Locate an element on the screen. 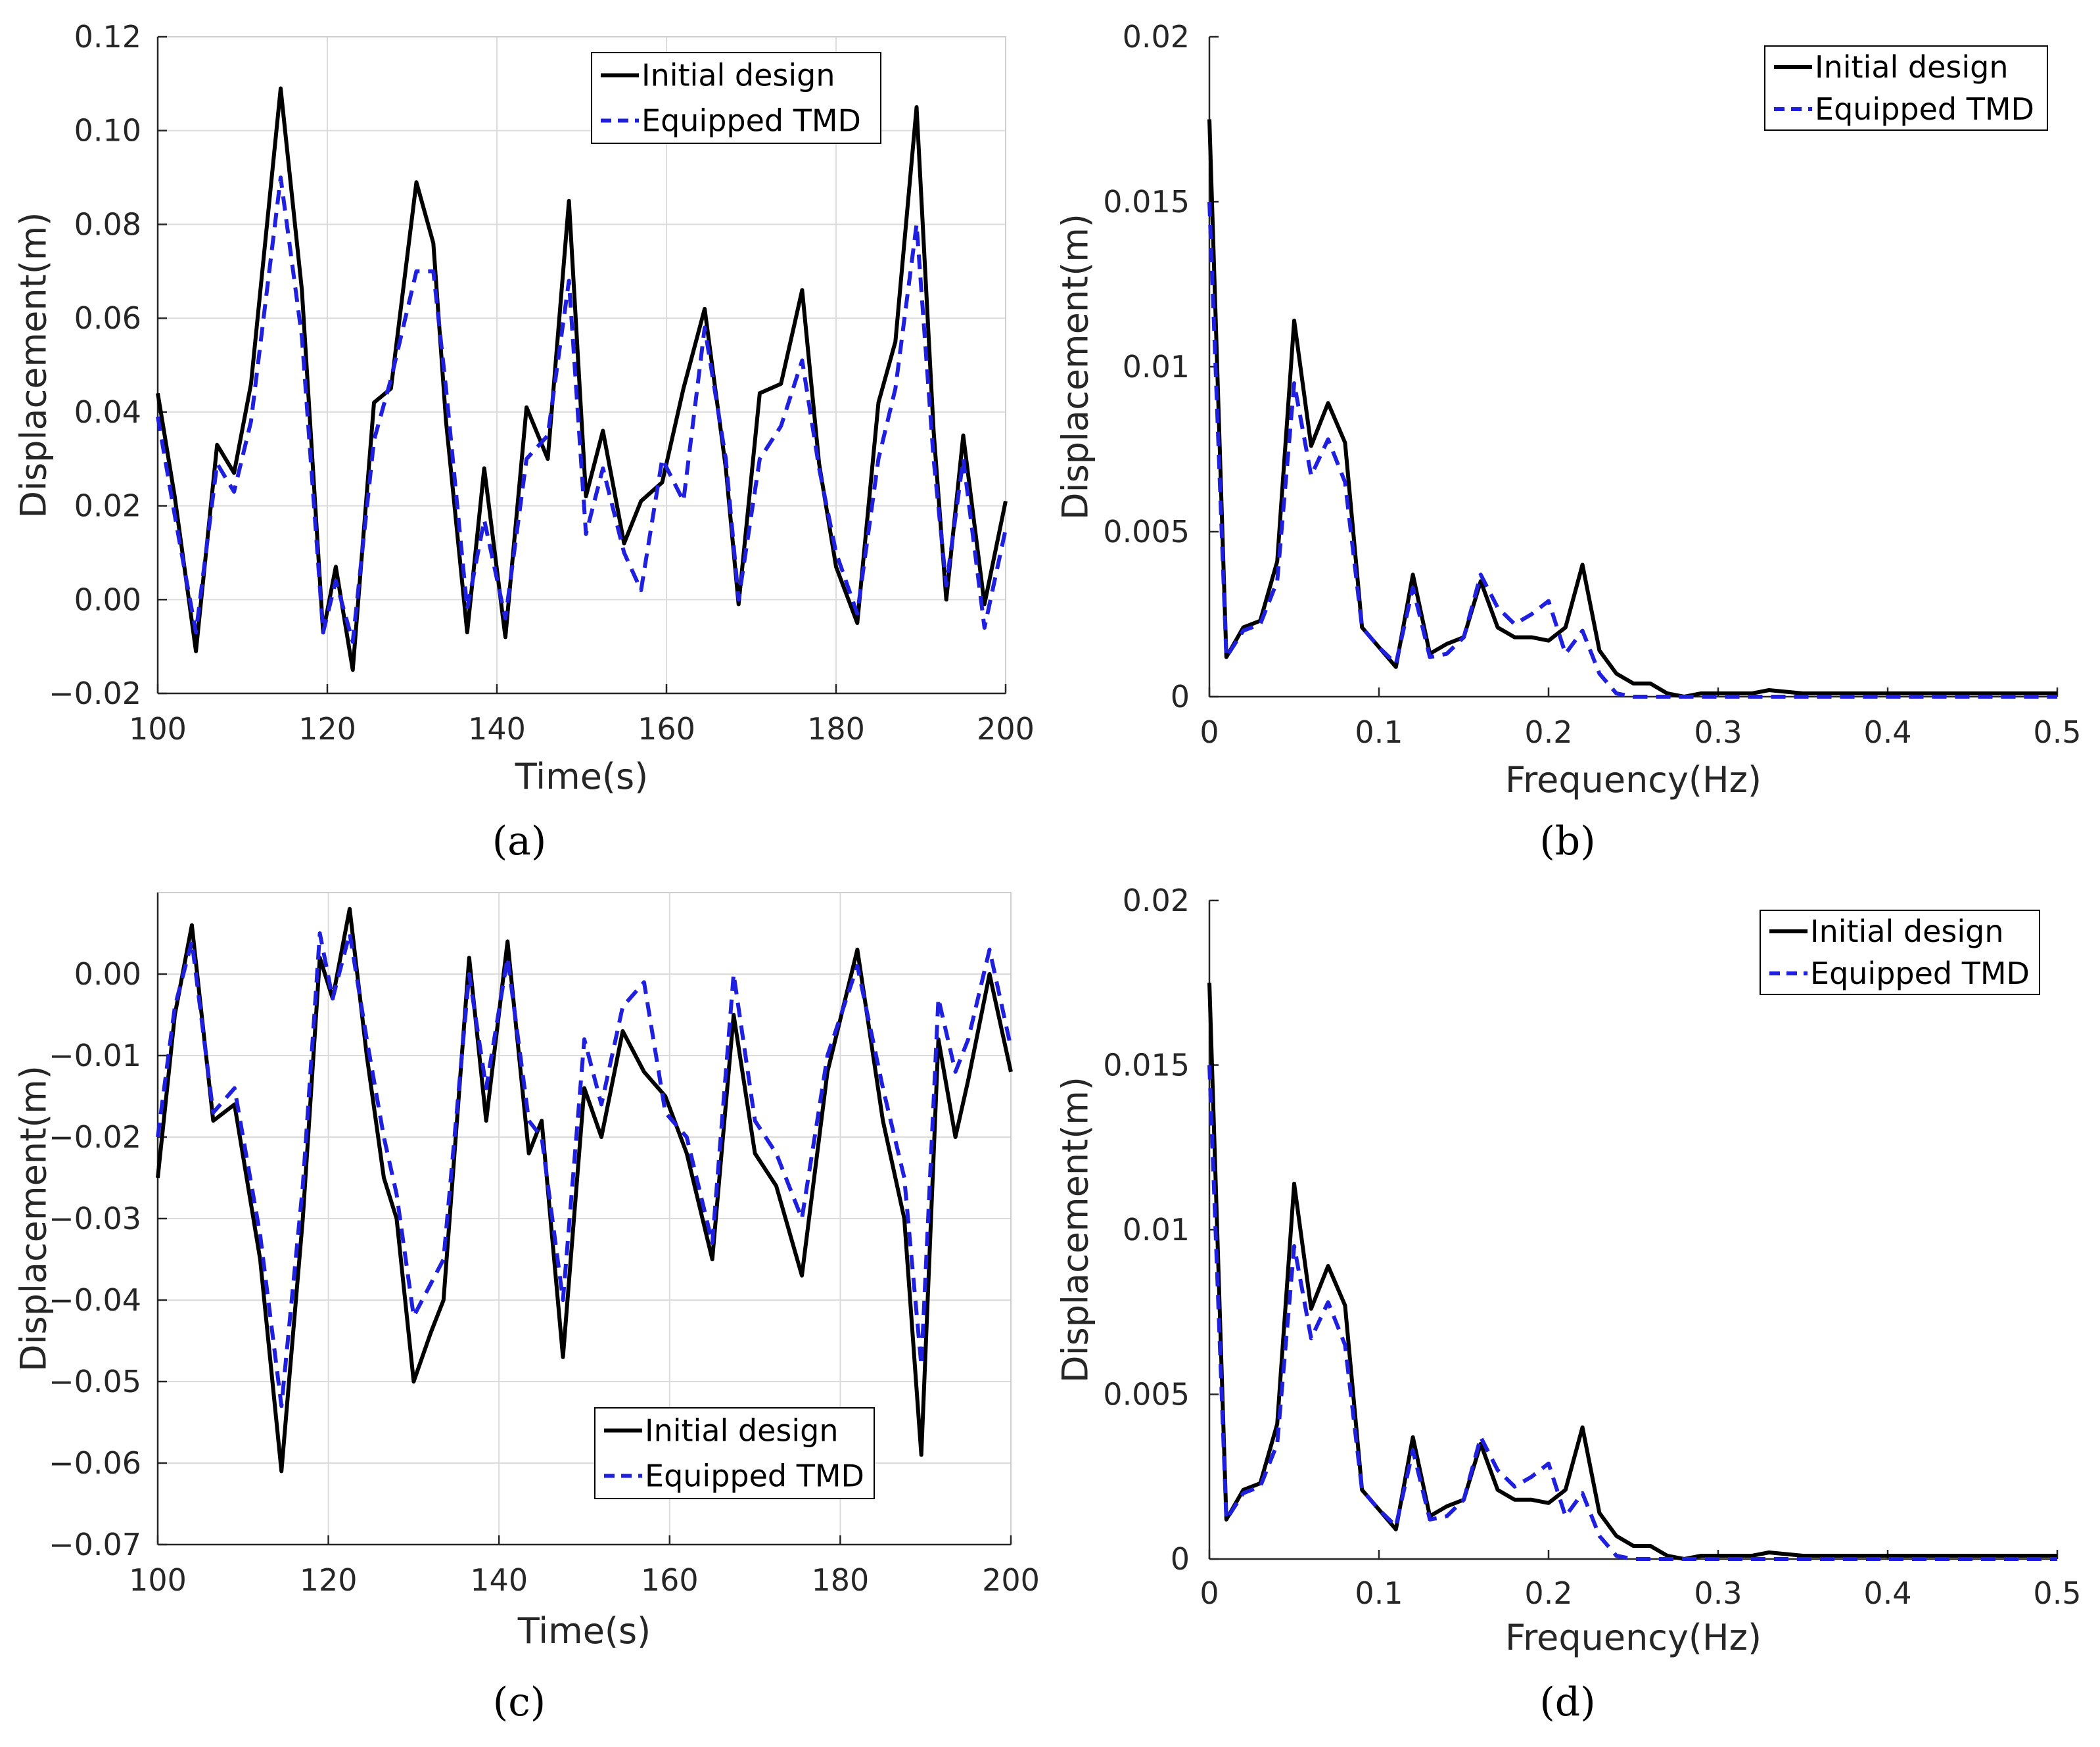 The image size is (2100, 1747). y-tick-label: −0.03 is located at coordinates (95, 1218).